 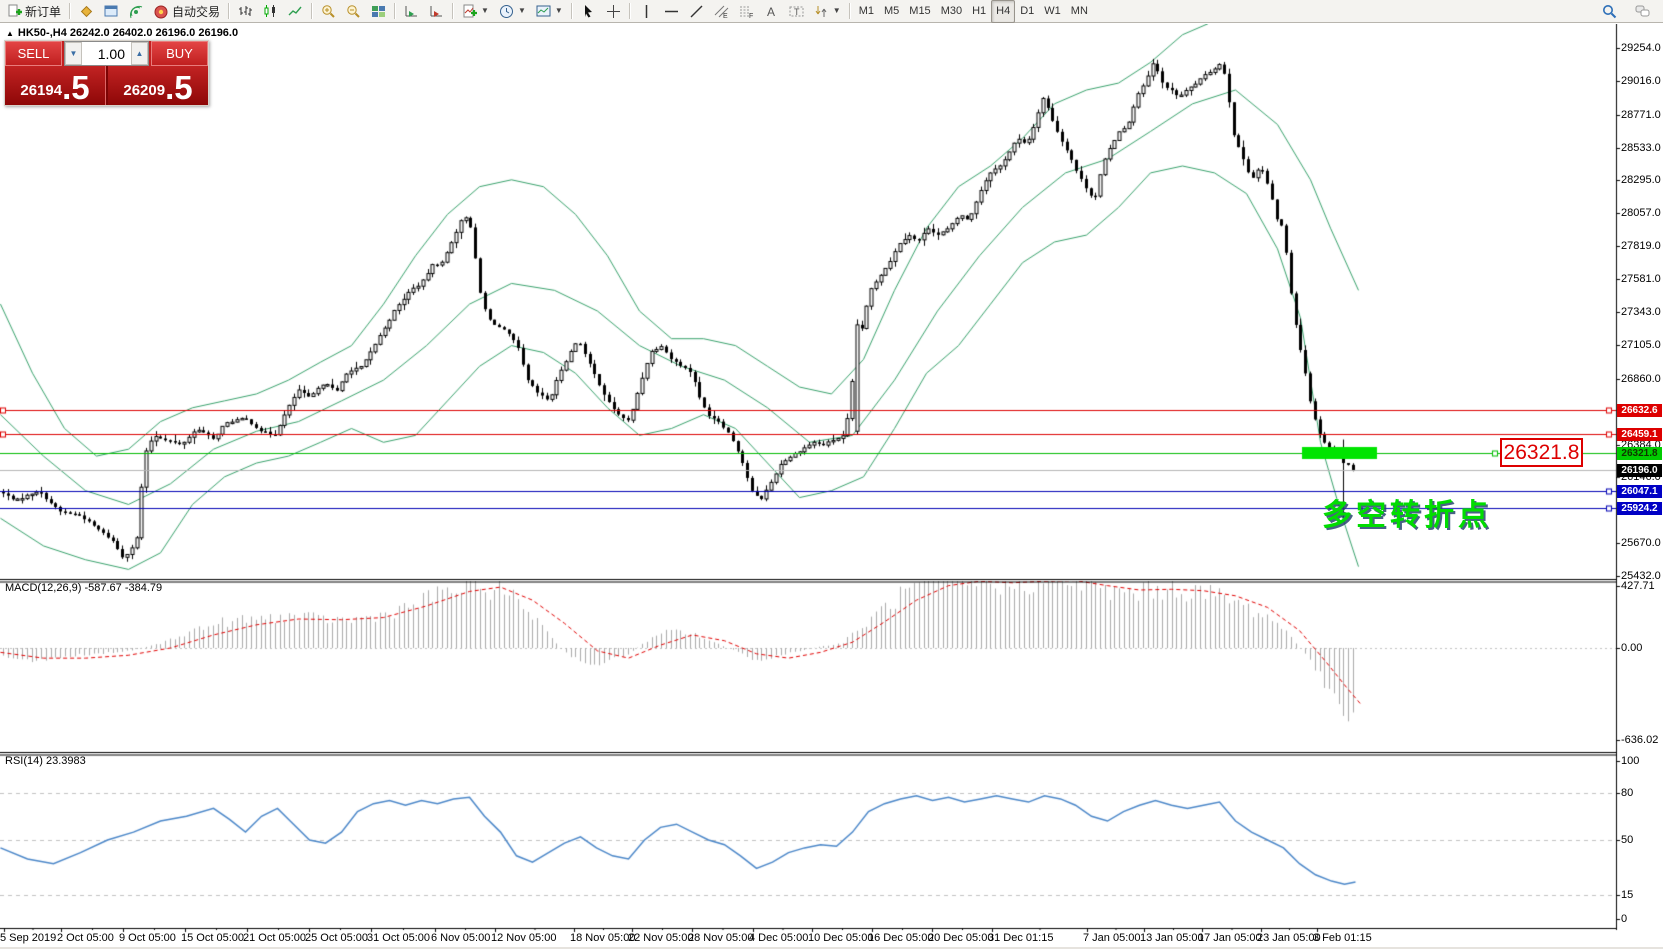 What do you see at coordinates (398, 938) in the screenshot?
I see `time-axis-tick: 31 Oct 05:00` at bounding box center [398, 938].